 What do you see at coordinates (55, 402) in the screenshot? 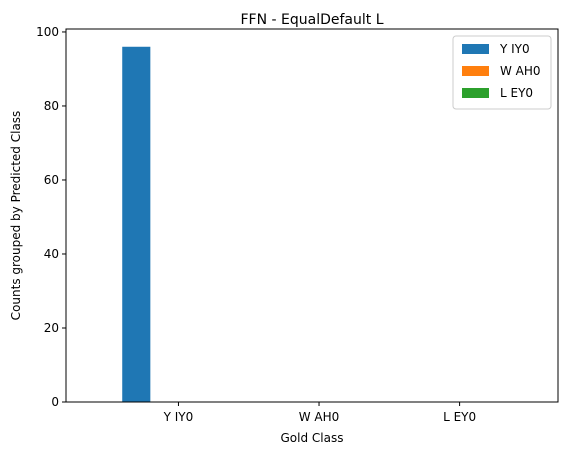
I see `y-tick-label: 0` at bounding box center [55, 402].